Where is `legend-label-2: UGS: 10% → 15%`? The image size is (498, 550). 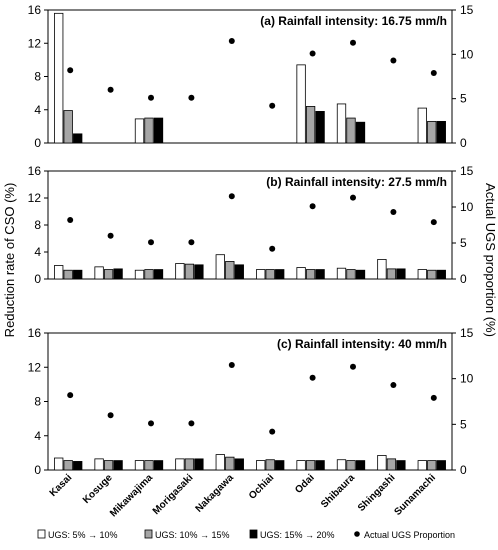 legend-label-2: UGS: 10% → 15% is located at coordinates (192, 535).